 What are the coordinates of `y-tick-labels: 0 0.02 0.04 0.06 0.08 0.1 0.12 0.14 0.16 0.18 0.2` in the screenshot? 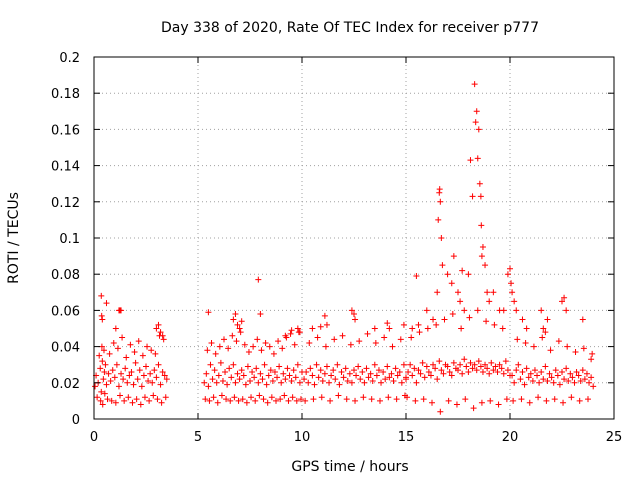 It's located at (65, 239).